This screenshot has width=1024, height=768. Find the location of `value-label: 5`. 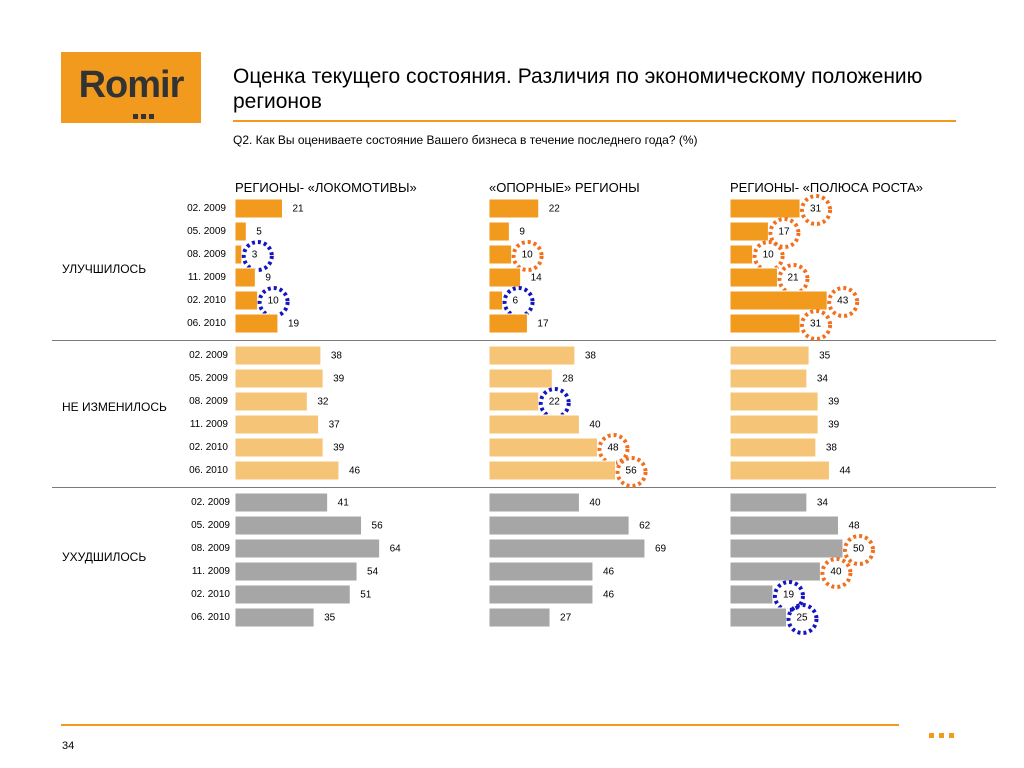

value-label: 5 is located at coordinates (259, 232).